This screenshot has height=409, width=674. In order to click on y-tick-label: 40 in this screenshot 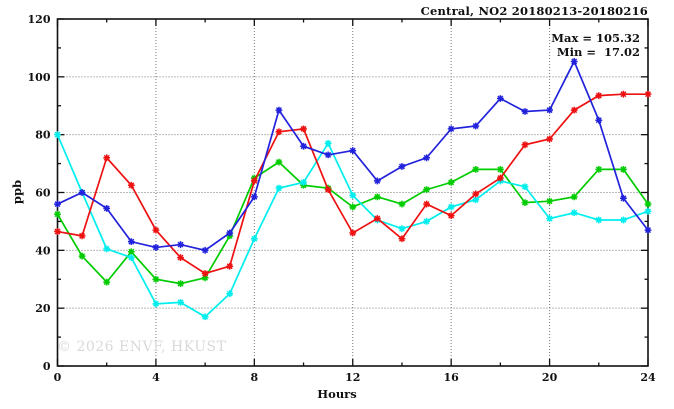, I will do `click(43, 250)`.